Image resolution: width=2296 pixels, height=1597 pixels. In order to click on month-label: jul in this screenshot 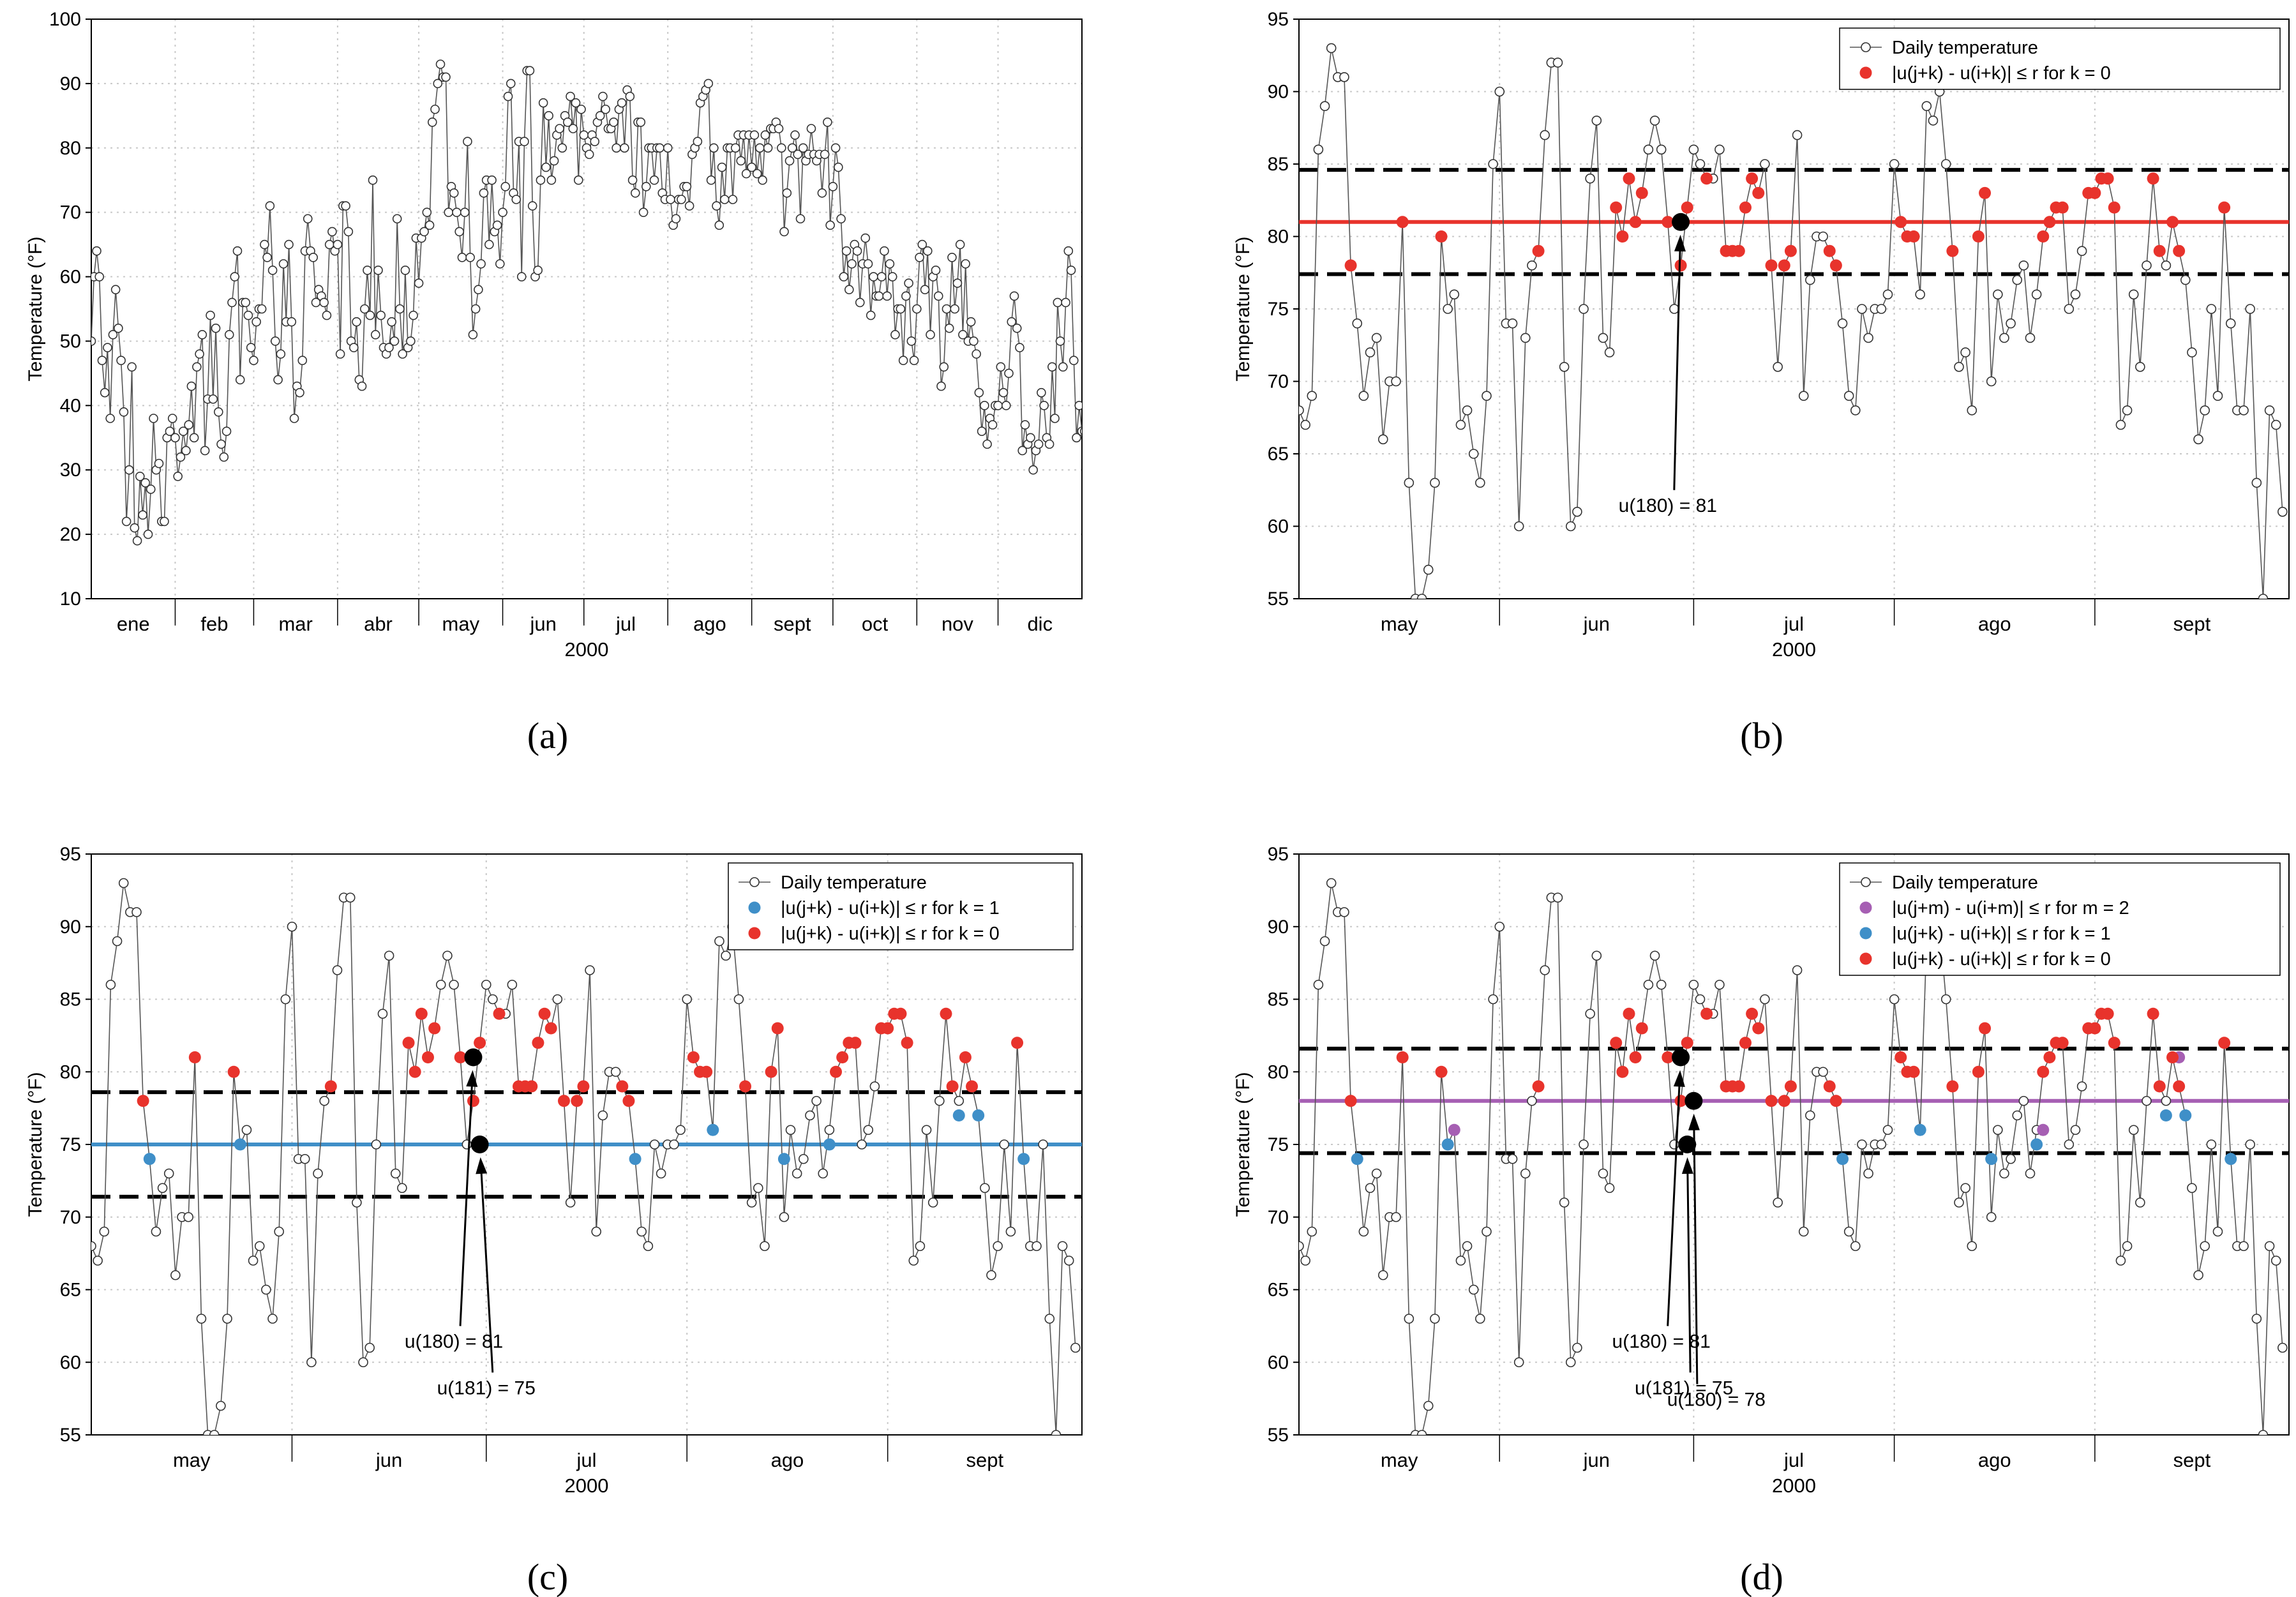, I will do `click(1794, 1460)`.